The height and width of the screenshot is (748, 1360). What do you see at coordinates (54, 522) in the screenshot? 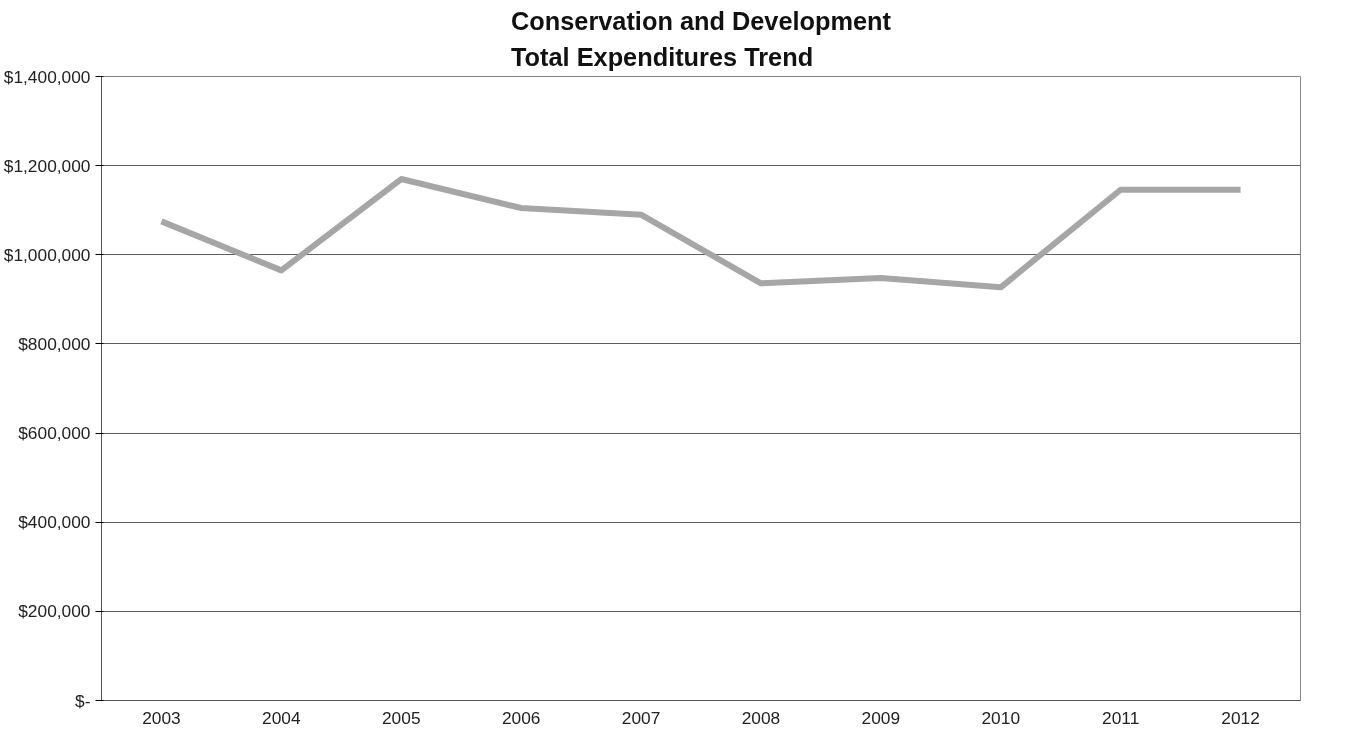
I see `y-tick-label: $400,000` at bounding box center [54, 522].